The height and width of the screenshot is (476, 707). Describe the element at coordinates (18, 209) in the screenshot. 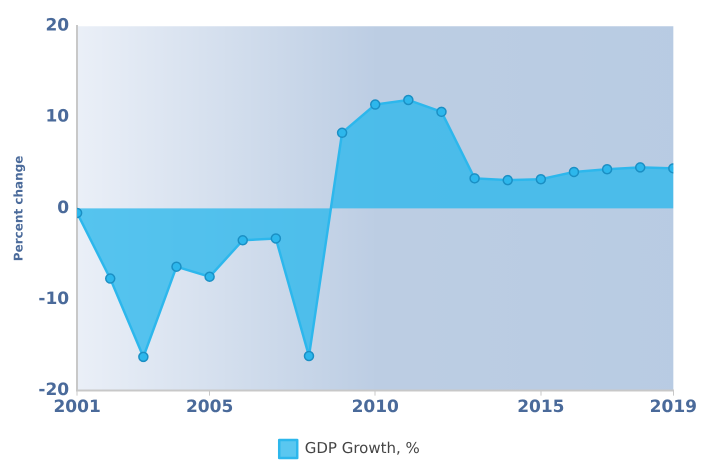

I see `y-axis-title: Percent change` at that location.